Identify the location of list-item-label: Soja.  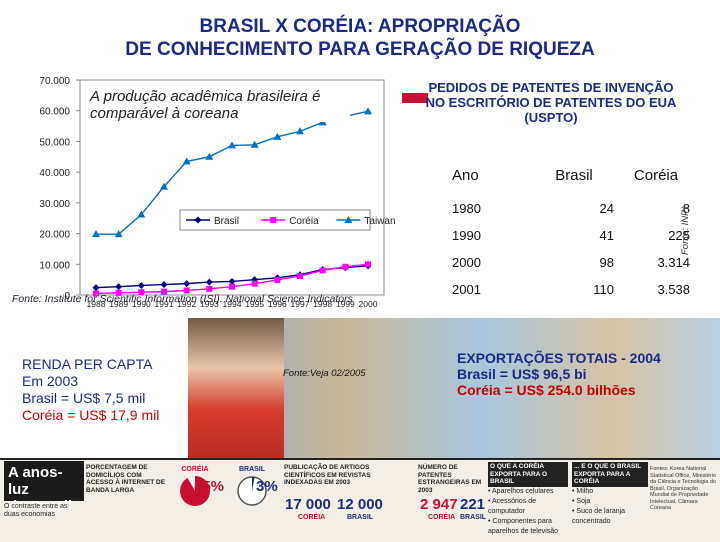
(583, 501).